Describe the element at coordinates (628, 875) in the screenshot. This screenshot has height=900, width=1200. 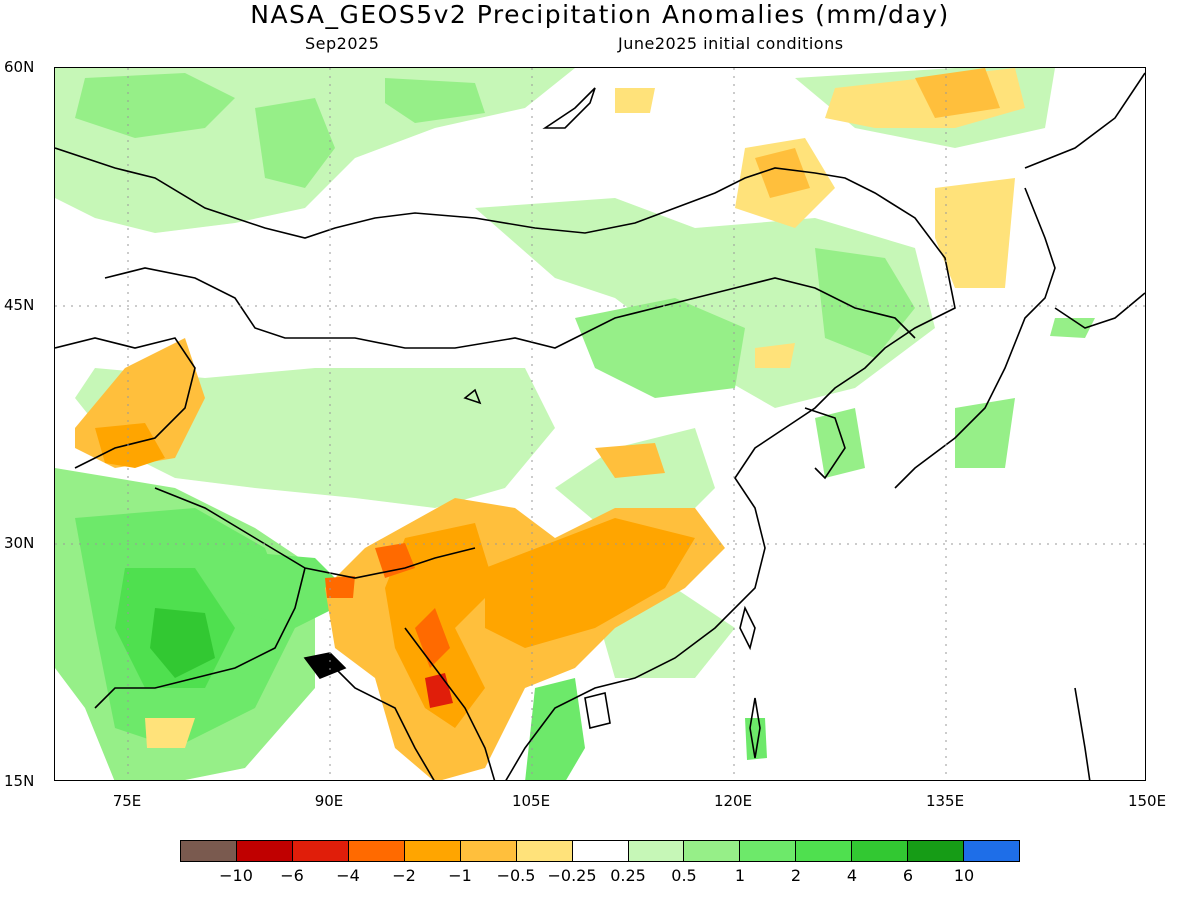
I see `colorbar-label: 0.25` at that location.